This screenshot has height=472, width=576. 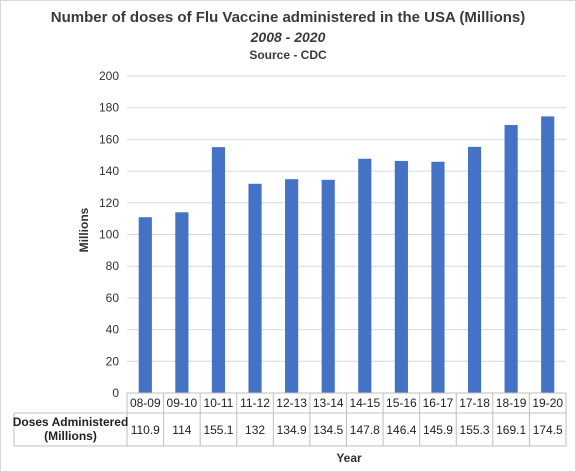 What do you see at coordinates (328, 430) in the screenshot?
I see `data-label: 134.5` at bounding box center [328, 430].